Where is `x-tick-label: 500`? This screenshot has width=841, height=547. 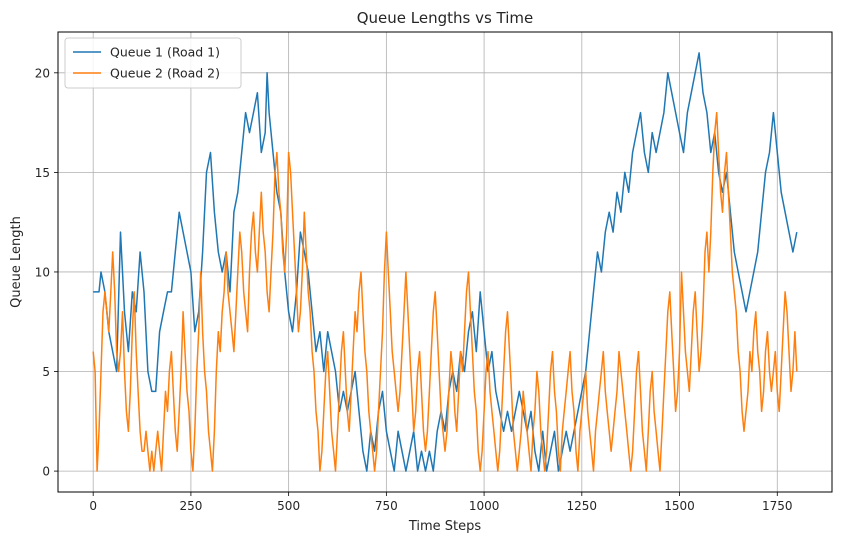 x-tick-label: 500 is located at coordinates (288, 506).